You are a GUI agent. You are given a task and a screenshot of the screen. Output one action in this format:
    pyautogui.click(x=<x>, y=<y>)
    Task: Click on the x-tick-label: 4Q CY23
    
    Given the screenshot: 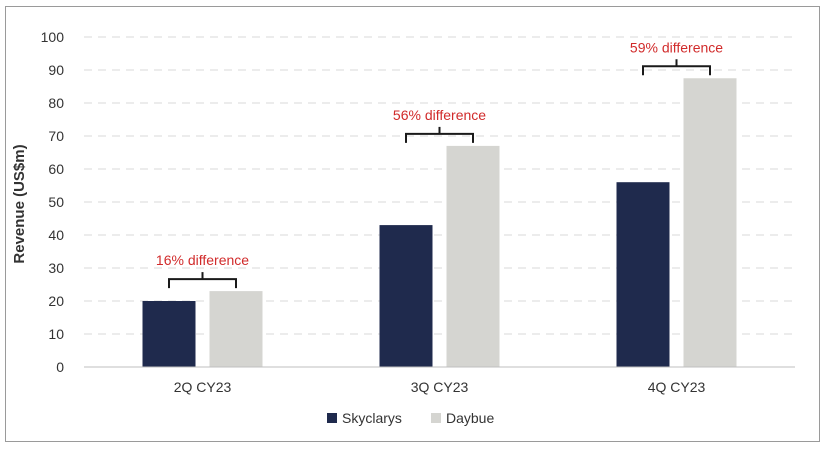 What is the action you would take?
    pyautogui.click(x=677, y=387)
    